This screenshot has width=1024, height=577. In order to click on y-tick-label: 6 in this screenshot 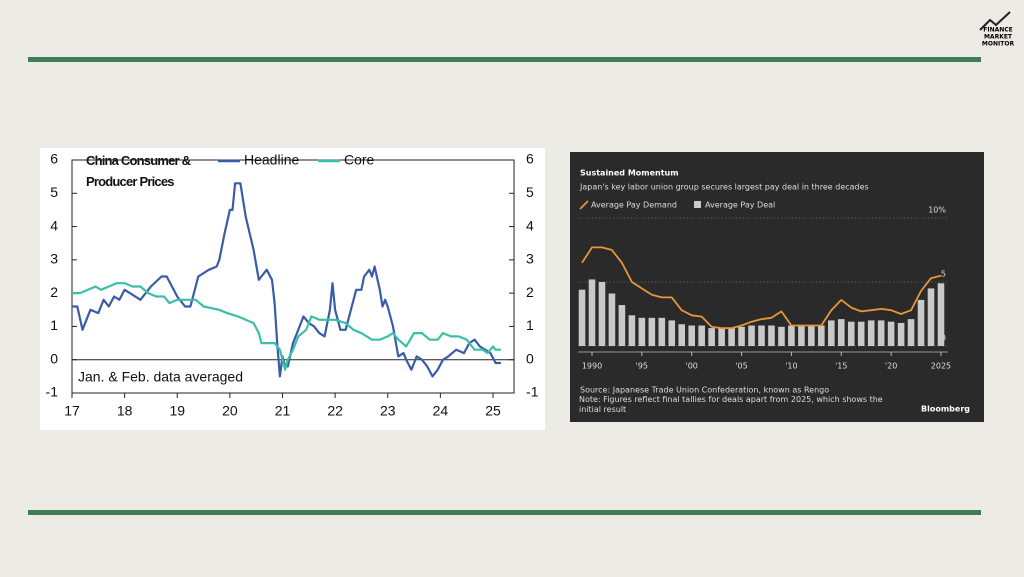, I will do `click(54, 159)`.